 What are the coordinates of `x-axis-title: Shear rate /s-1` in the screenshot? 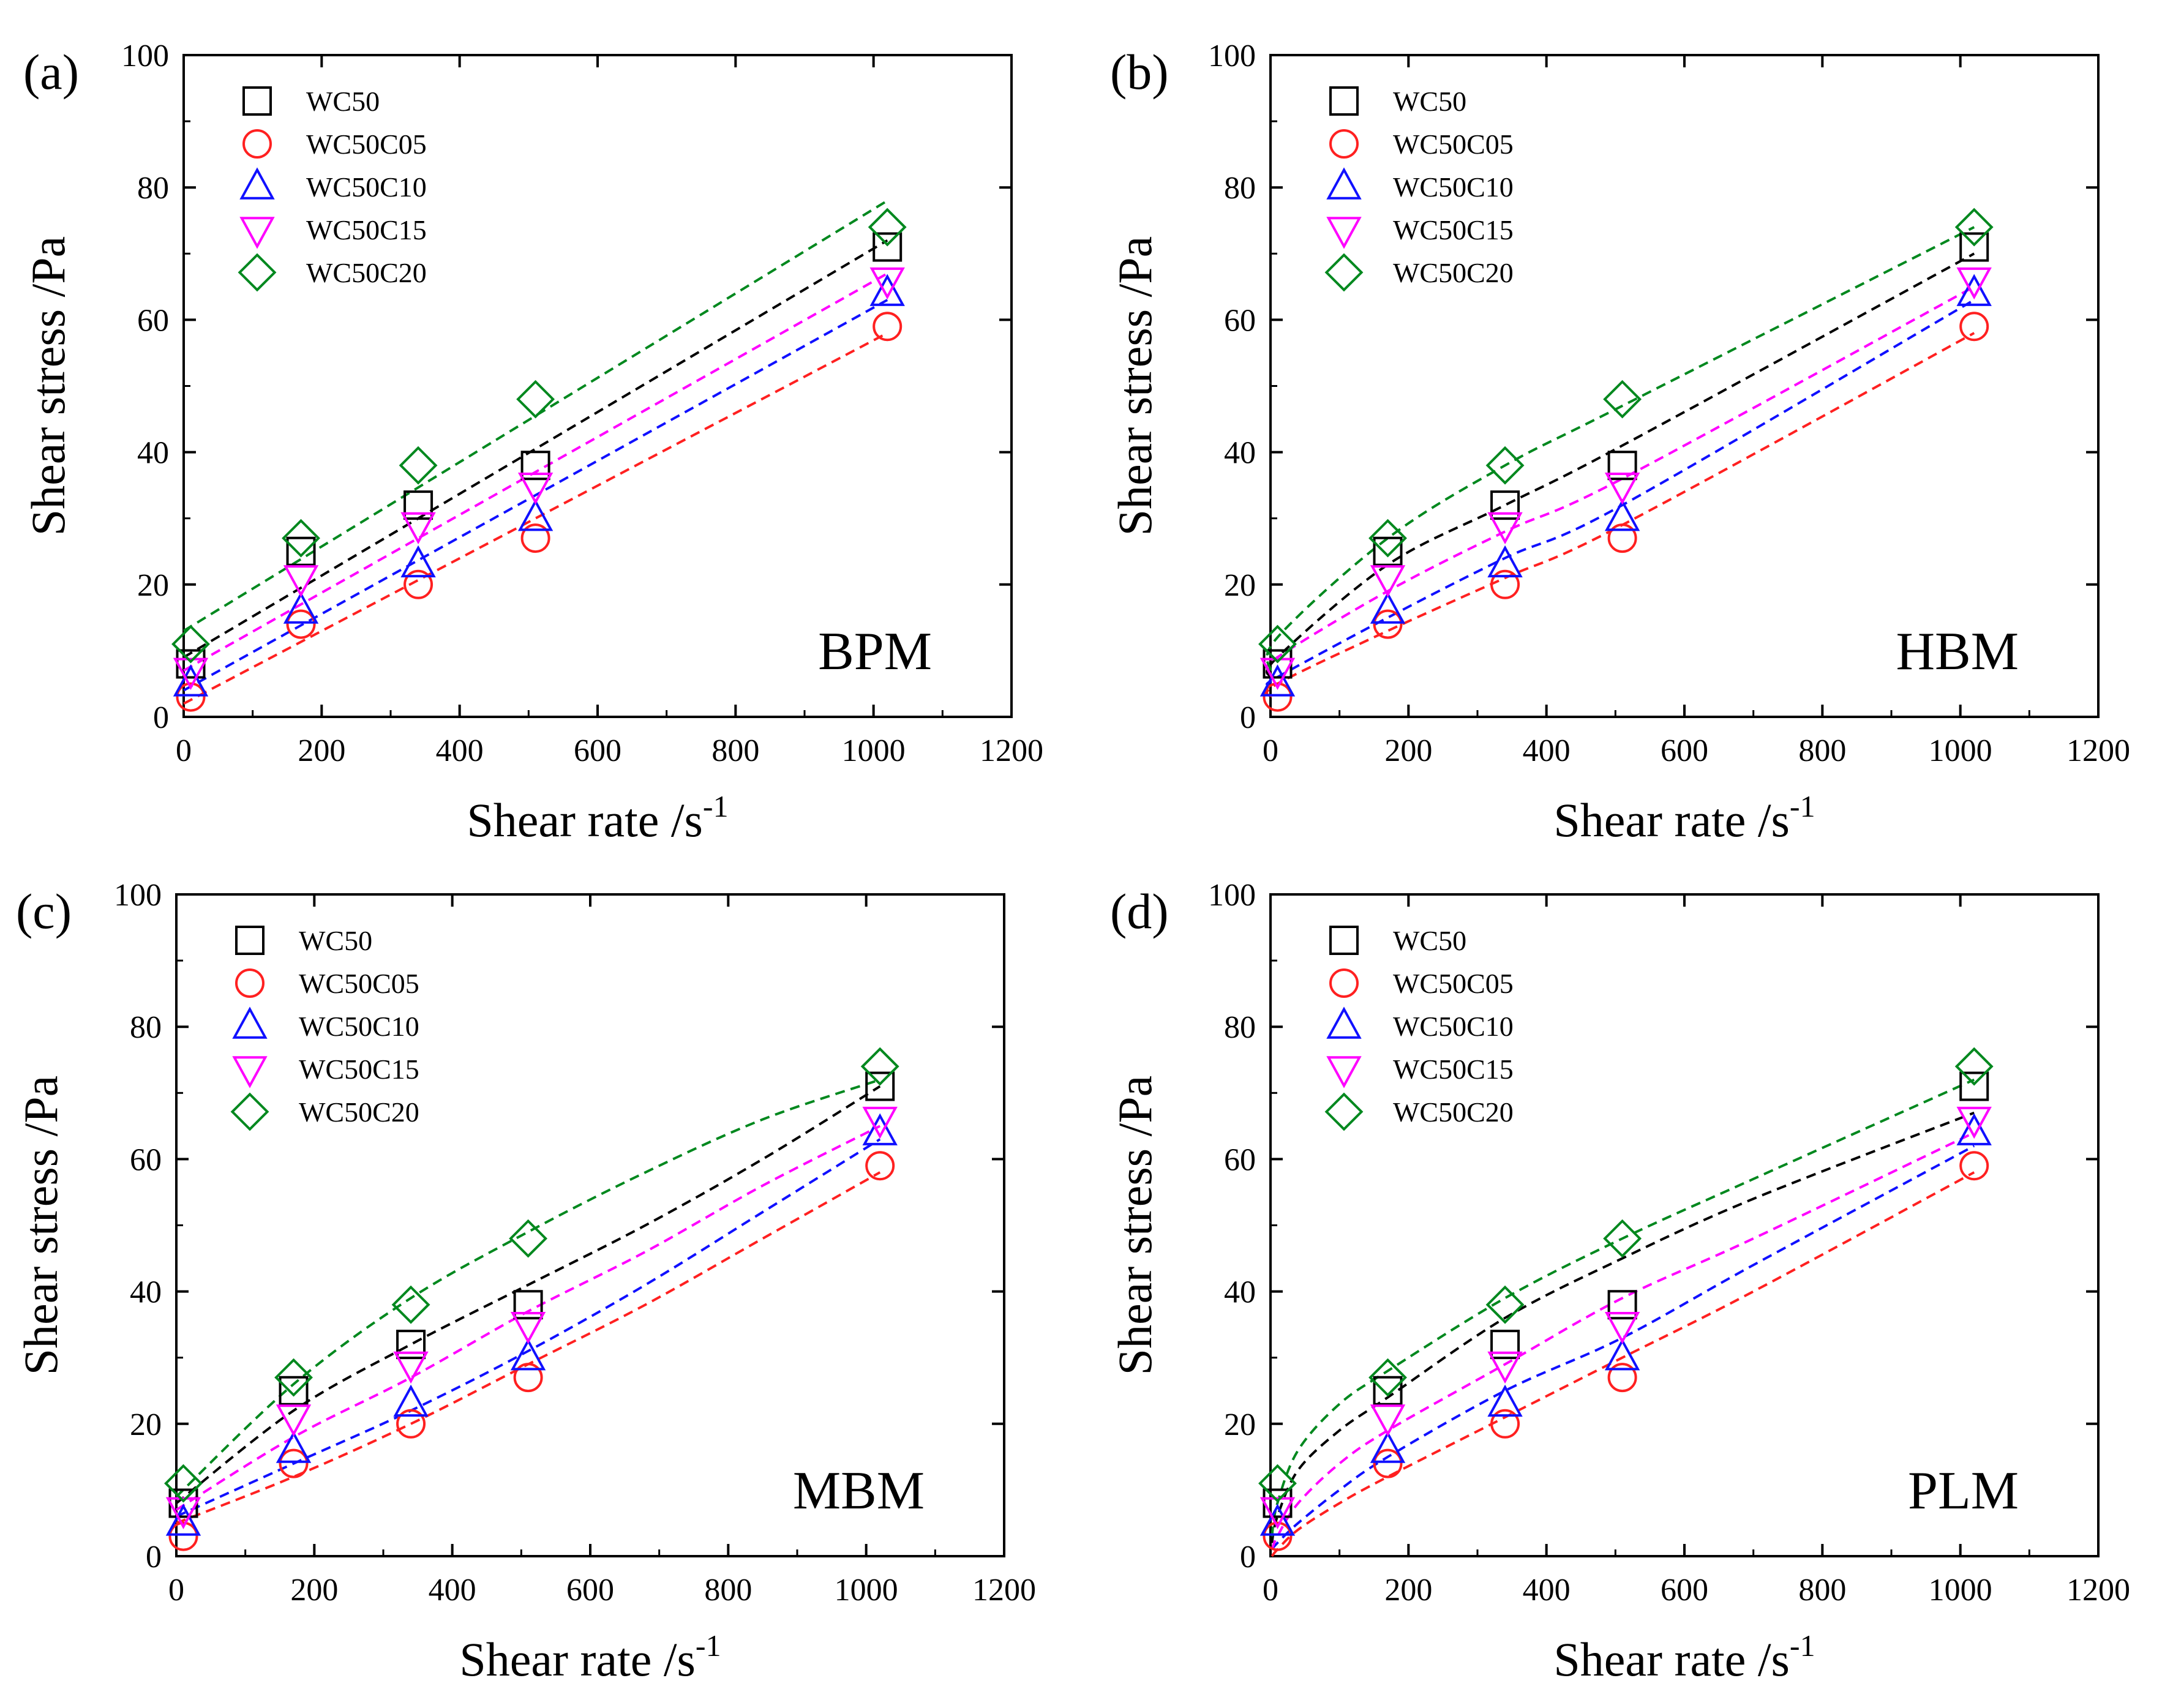 It's located at (1684, 1657).